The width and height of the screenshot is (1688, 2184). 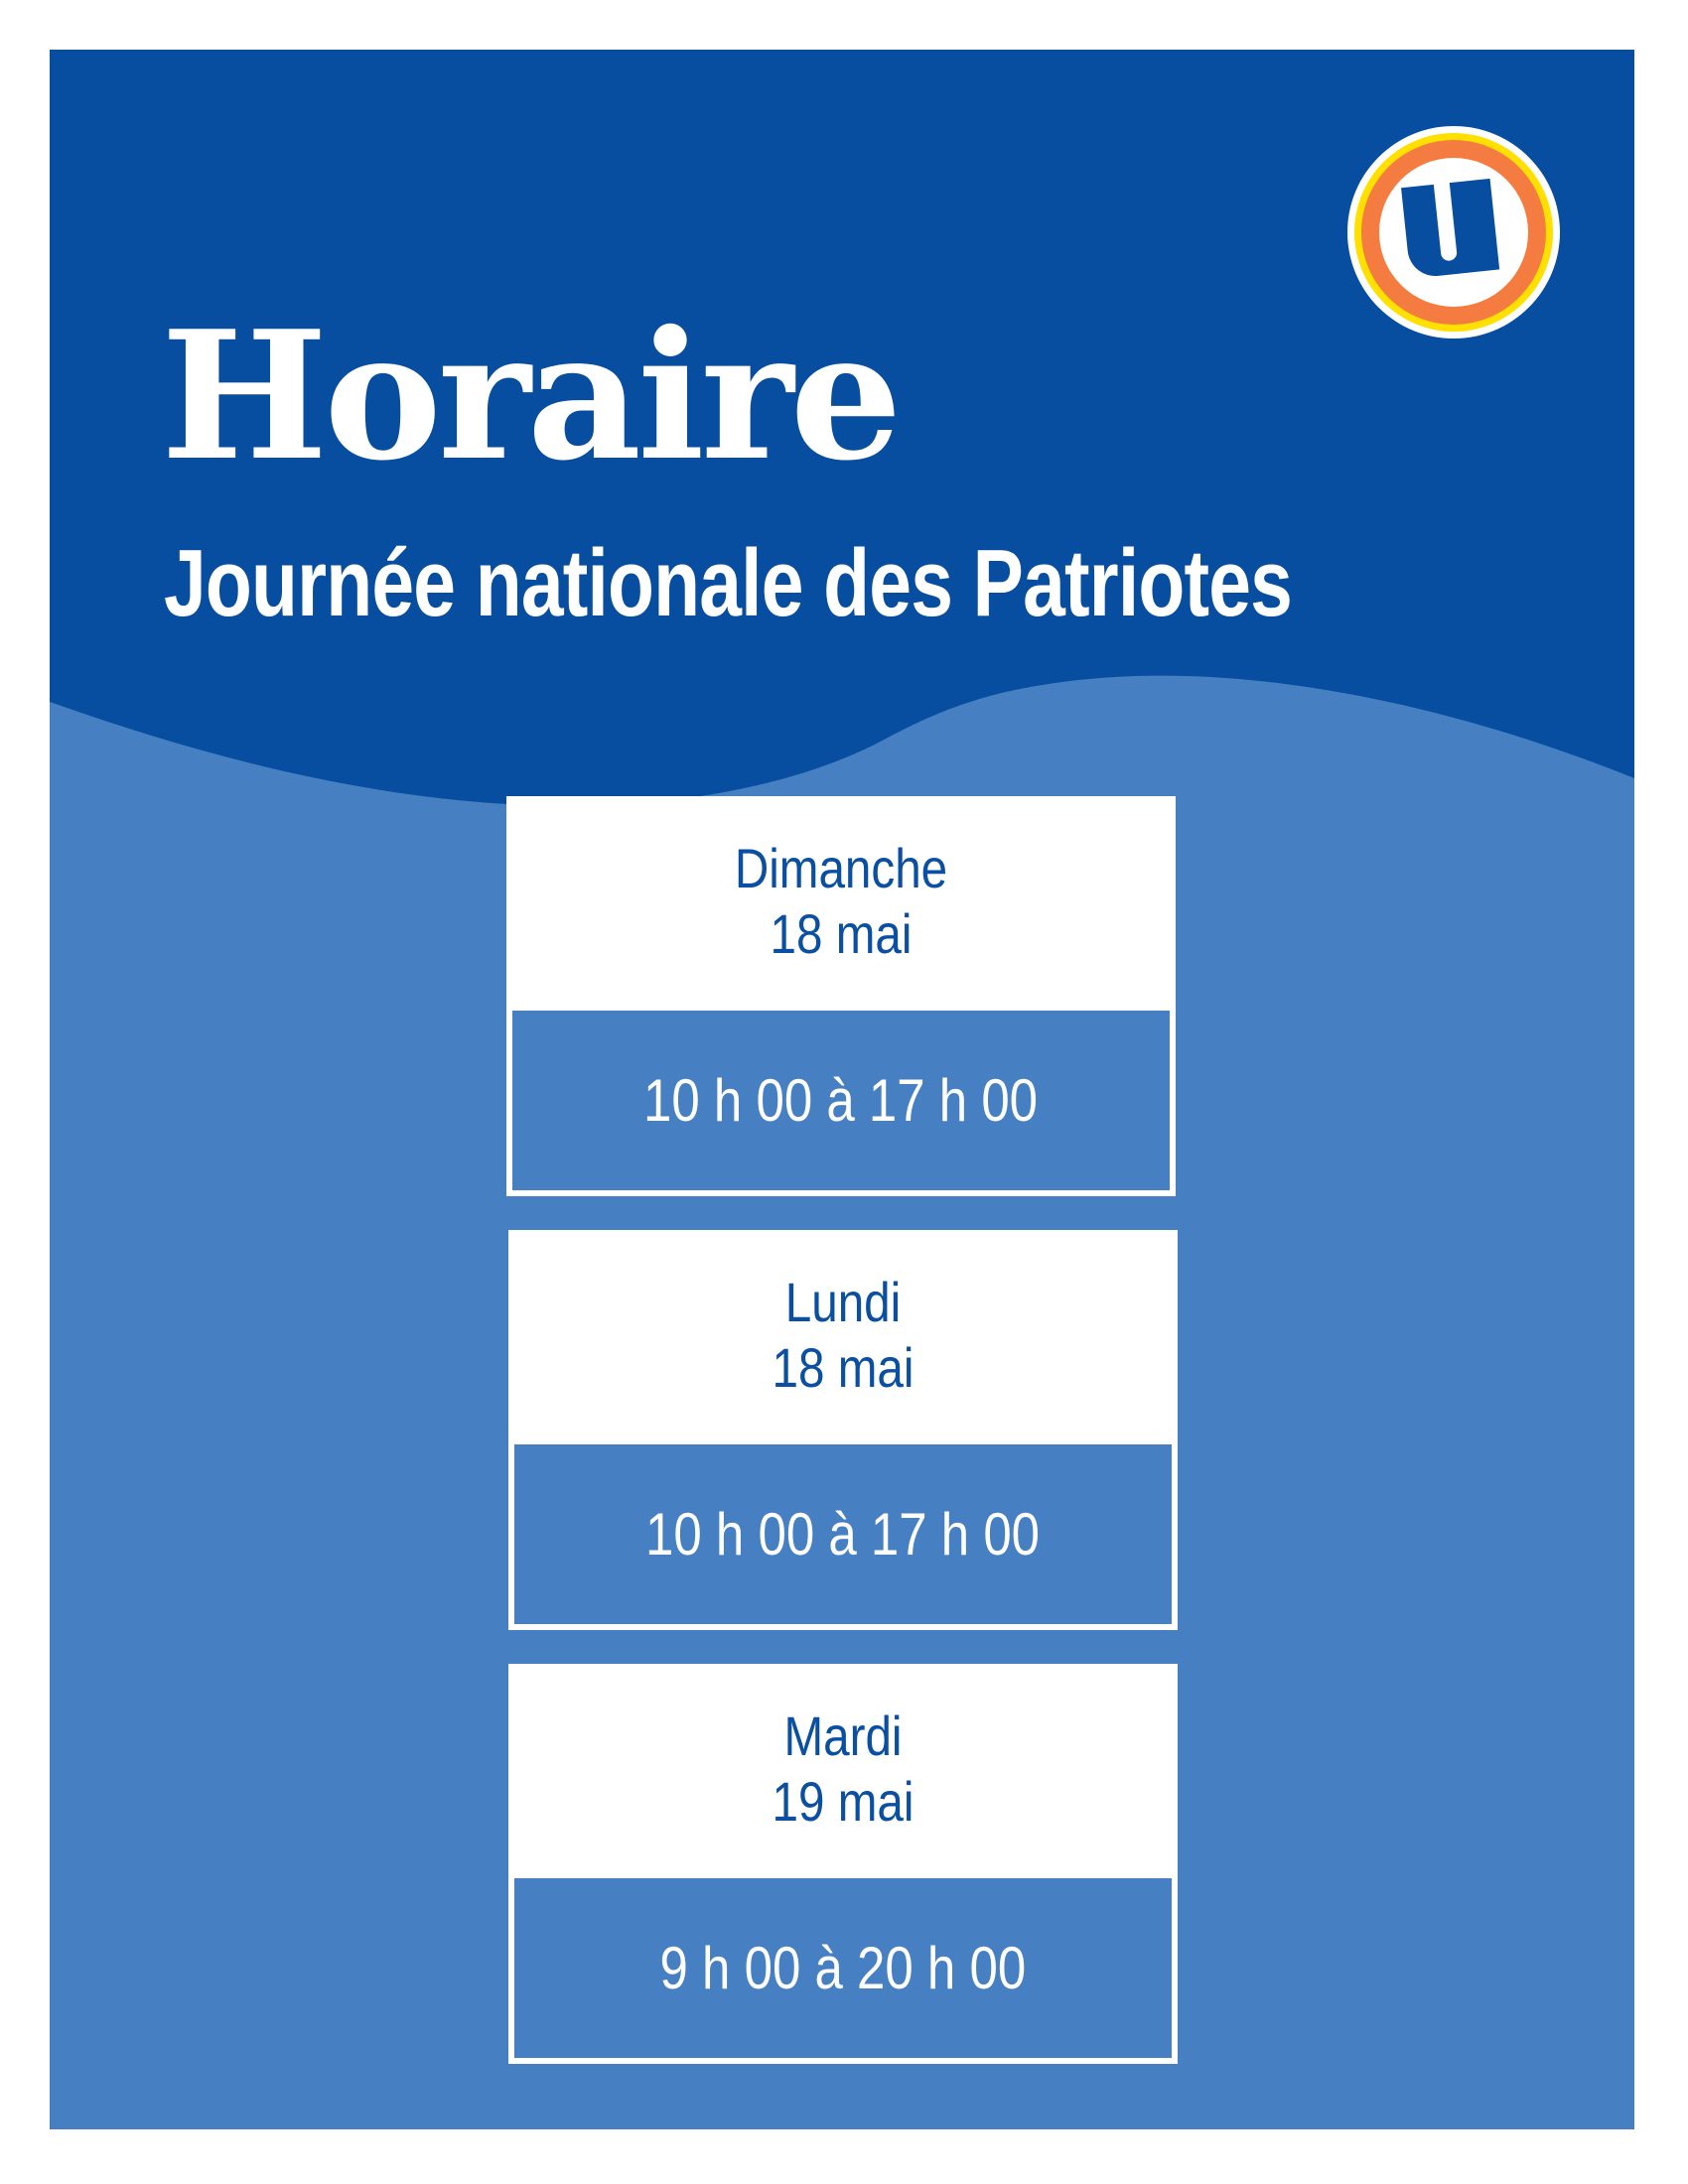 I want to click on schedule-card-sunday: Dimanche 18 mai 10 h 00 à 17 h 00, so click(x=841, y=996).